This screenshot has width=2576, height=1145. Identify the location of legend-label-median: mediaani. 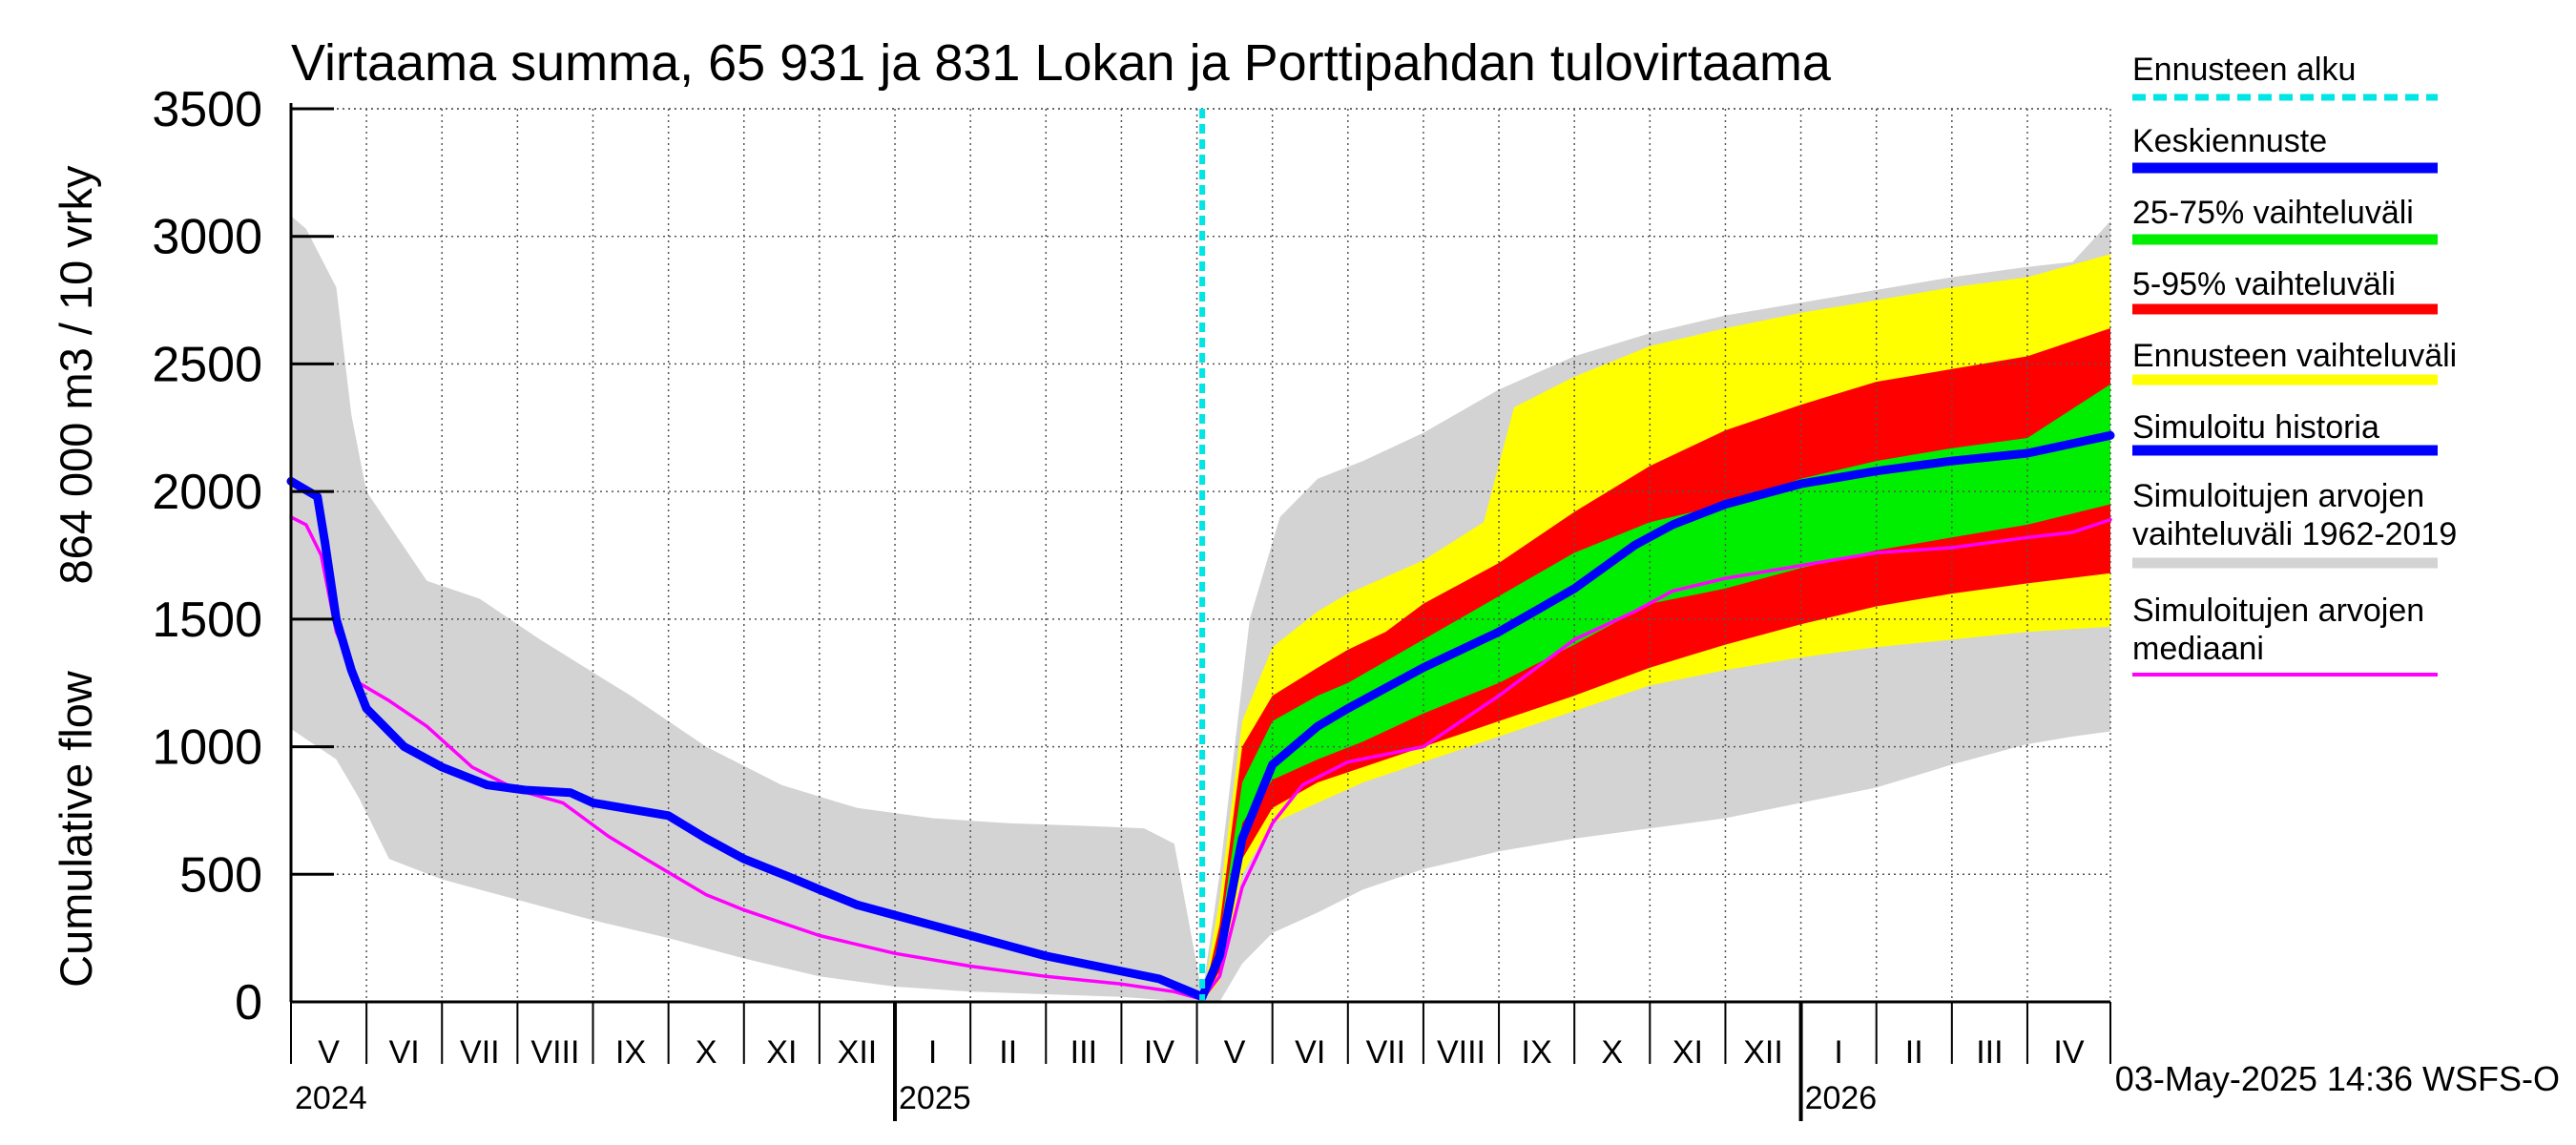
(2198, 649).